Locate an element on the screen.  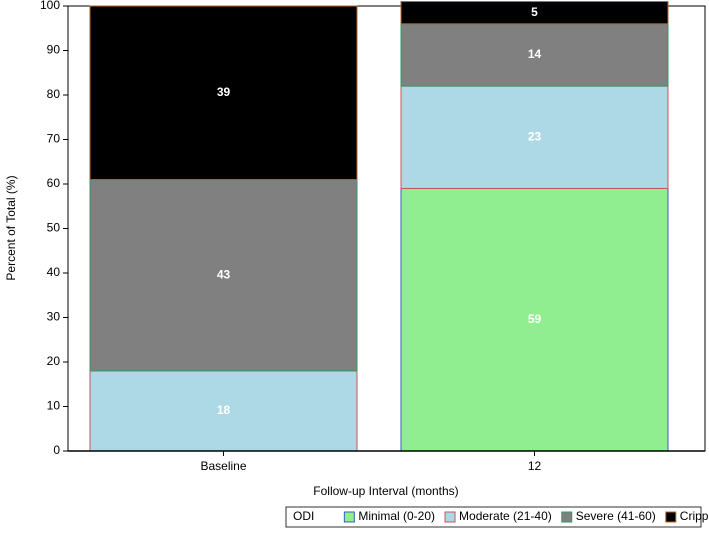
y-tick-label: 80 is located at coordinates (54, 94).